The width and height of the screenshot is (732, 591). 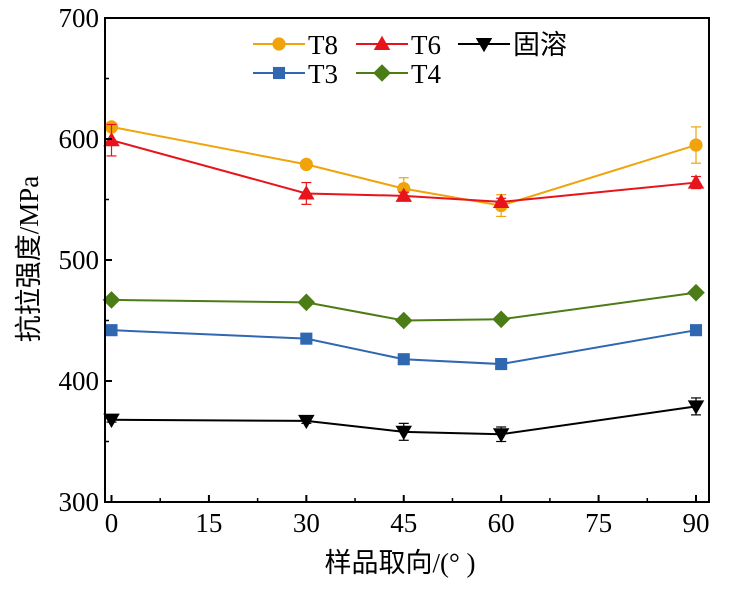 I want to click on legend-label: T8, so click(x=323, y=45).